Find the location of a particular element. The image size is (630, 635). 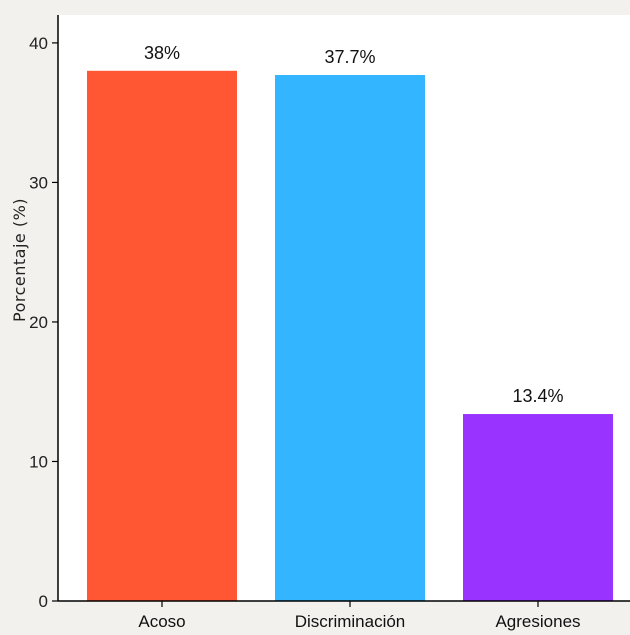

data-label-1: 38% is located at coordinates (162, 53).